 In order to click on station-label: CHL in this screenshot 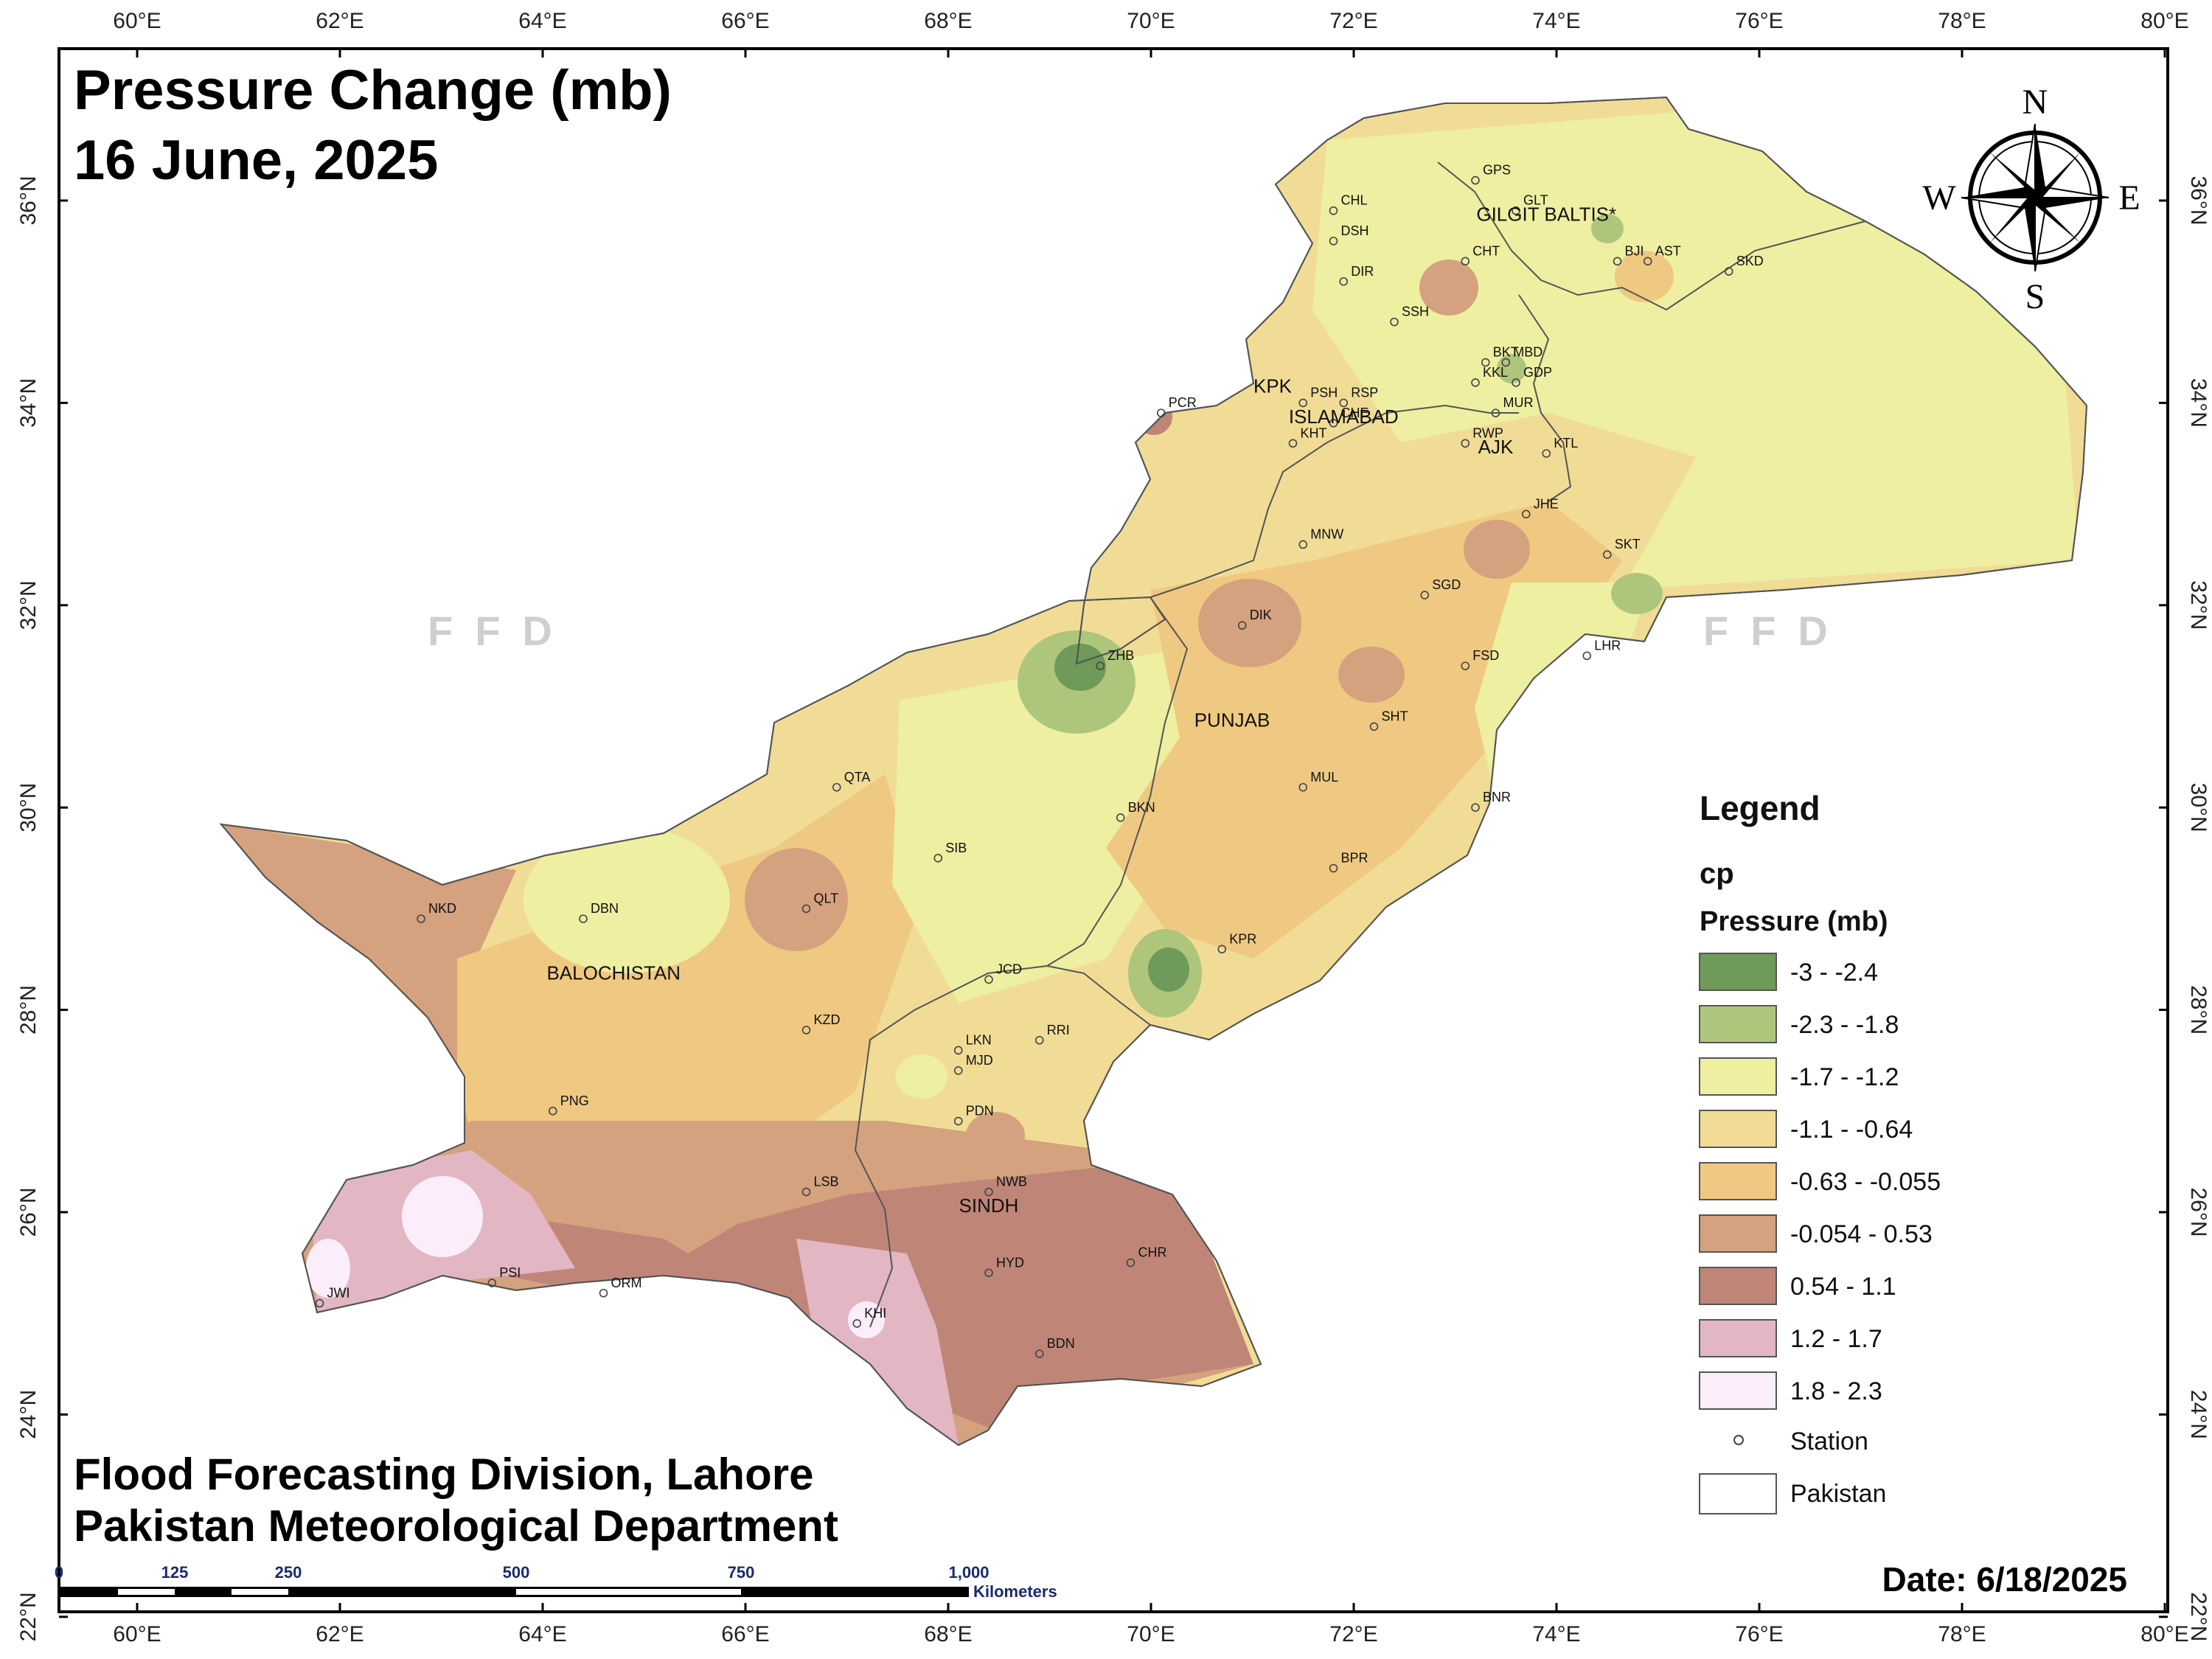, I will do `click(1354, 200)`.